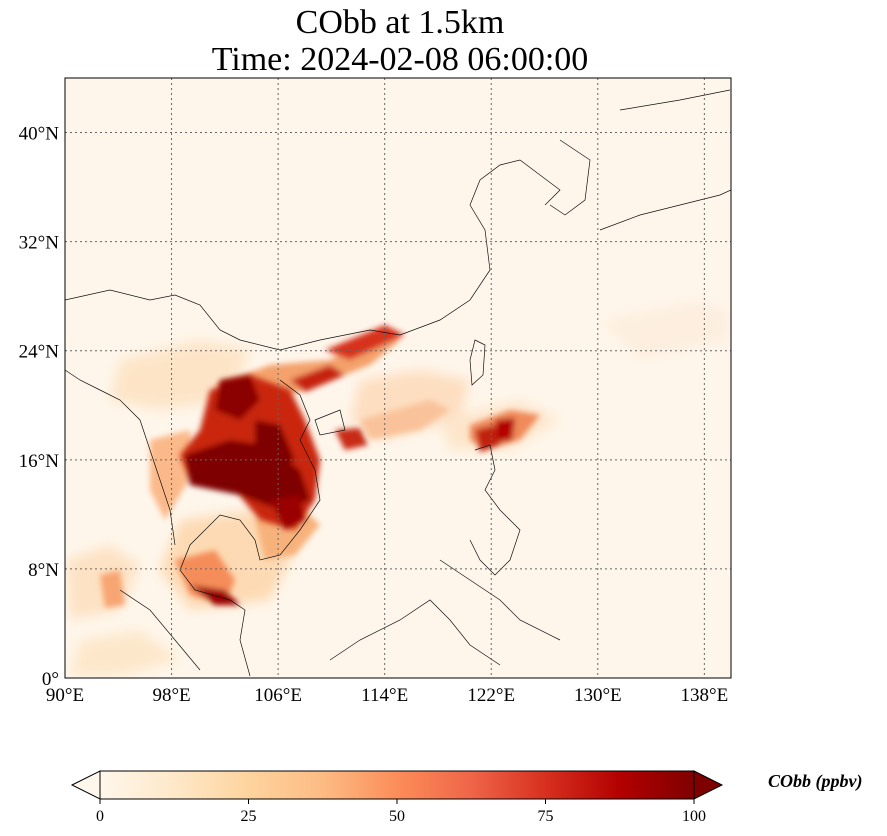 The height and width of the screenshot is (836, 887). What do you see at coordinates (384, 695) in the screenshot?
I see `lon-tick-label: 114°E` at bounding box center [384, 695].